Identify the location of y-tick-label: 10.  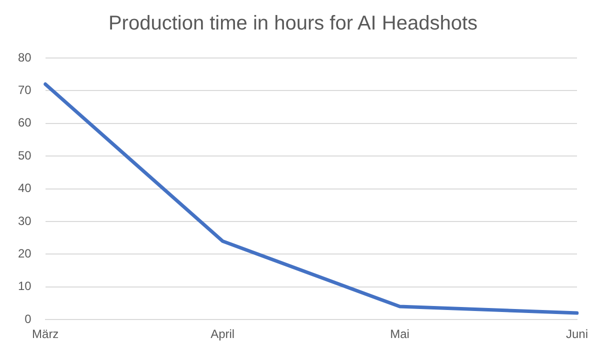
(25, 286).